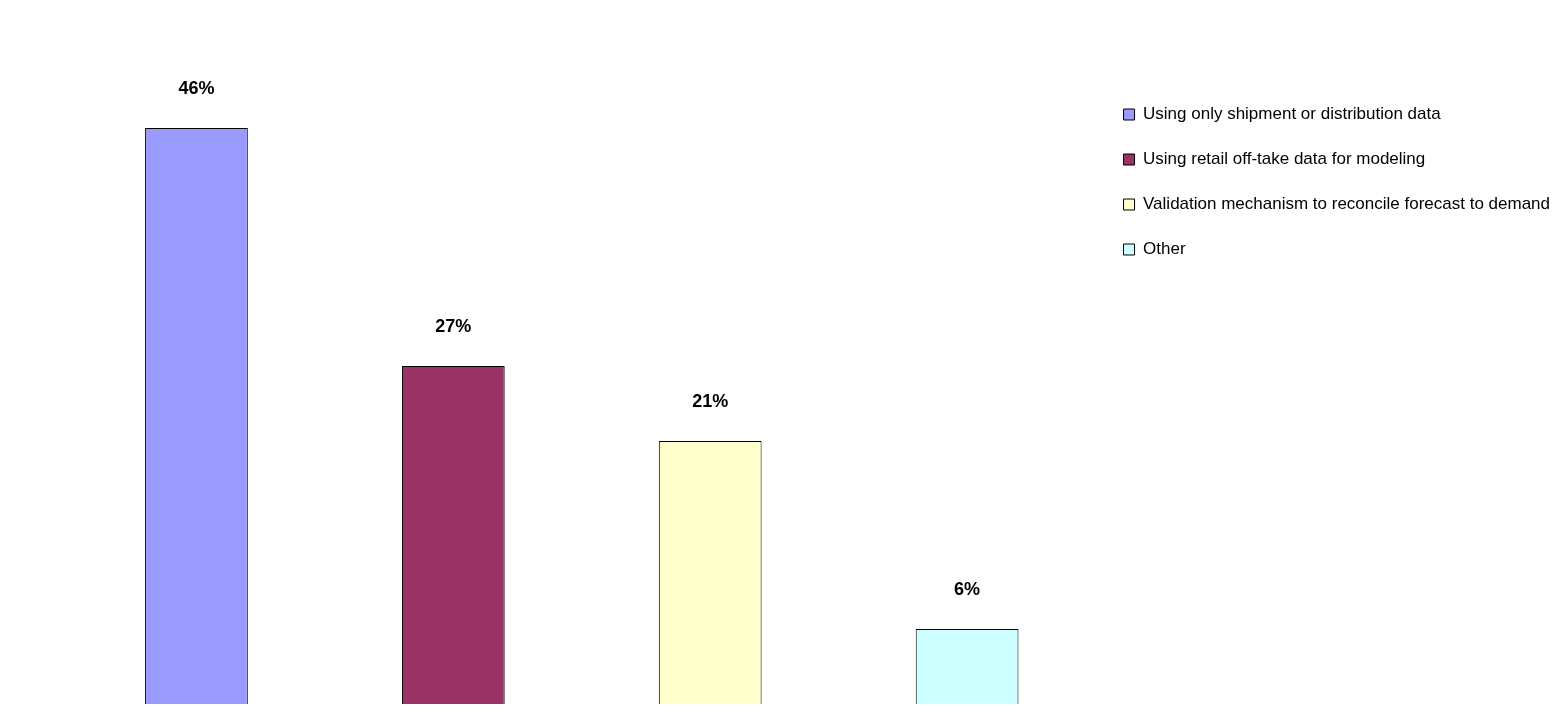 Image resolution: width=1568 pixels, height=727 pixels. What do you see at coordinates (453, 325) in the screenshot?
I see `data-label: 27%` at bounding box center [453, 325].